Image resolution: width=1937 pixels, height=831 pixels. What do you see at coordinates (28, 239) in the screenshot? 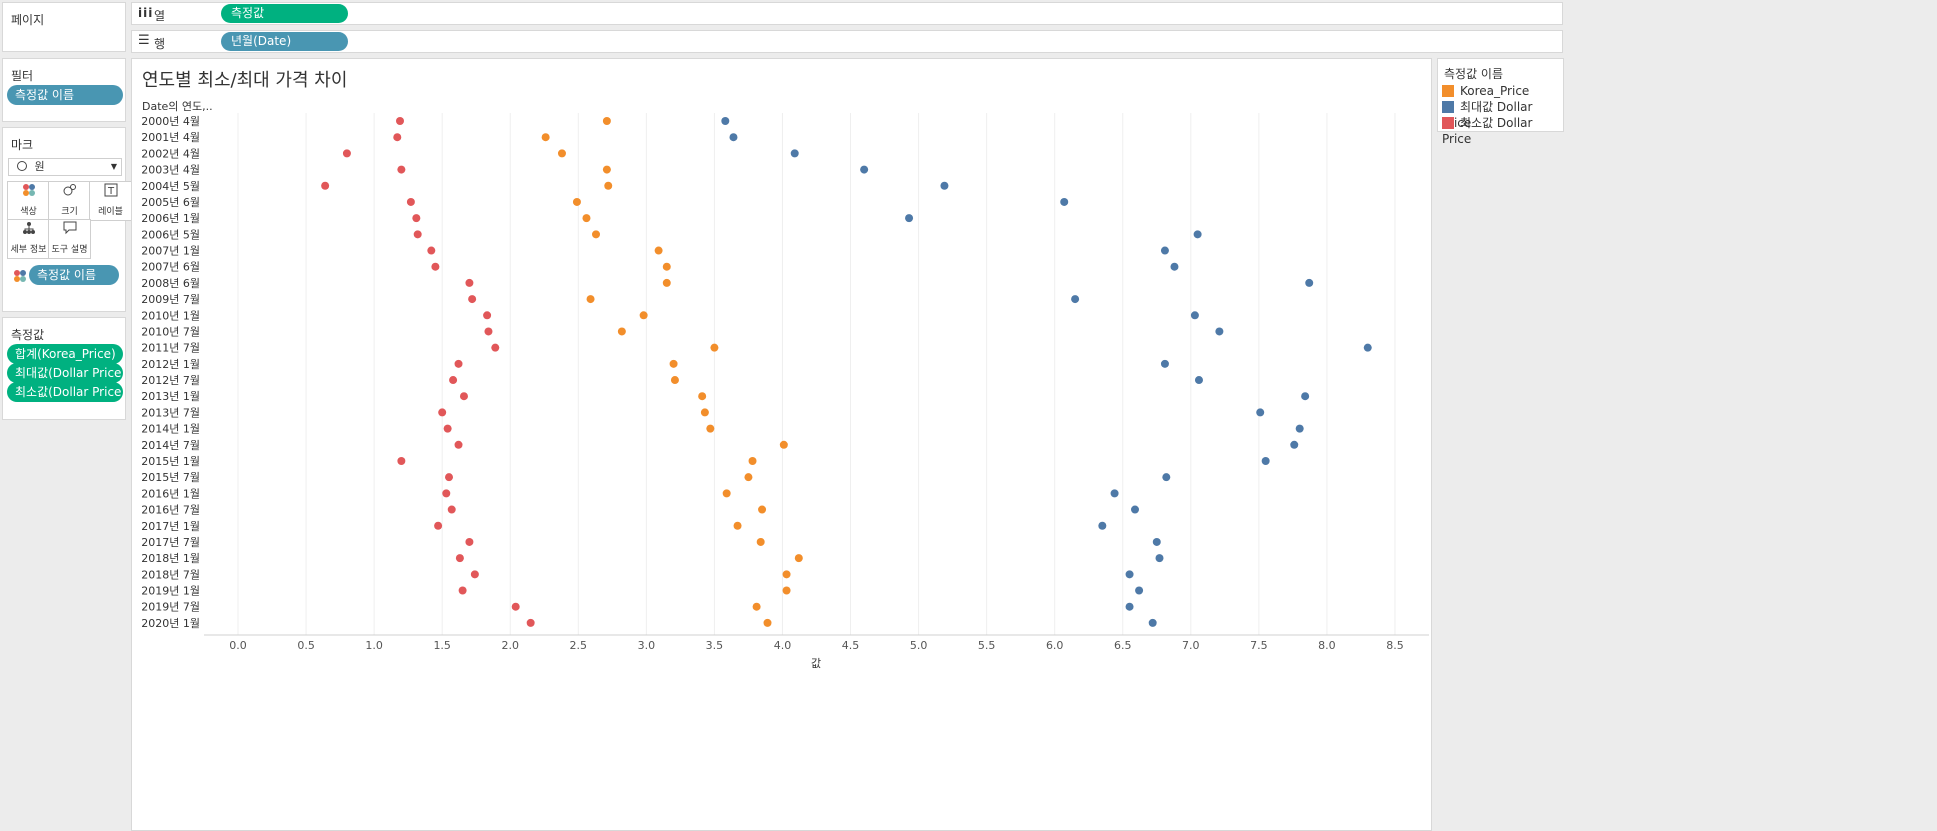
I see `detail-button: 세부 정보` at bounding box center [28, 239].